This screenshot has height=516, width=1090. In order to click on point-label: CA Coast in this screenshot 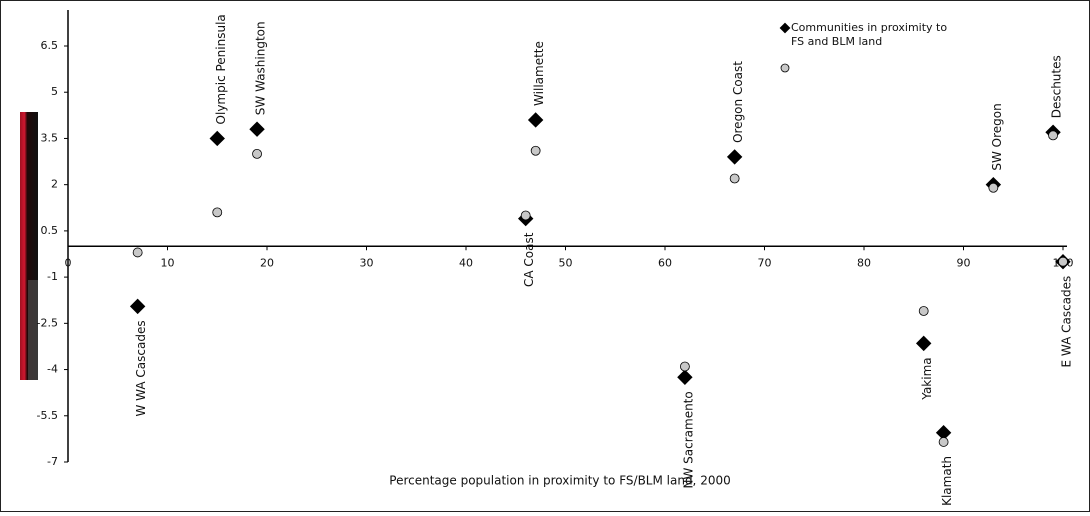, I will do `click(529, 259)`.